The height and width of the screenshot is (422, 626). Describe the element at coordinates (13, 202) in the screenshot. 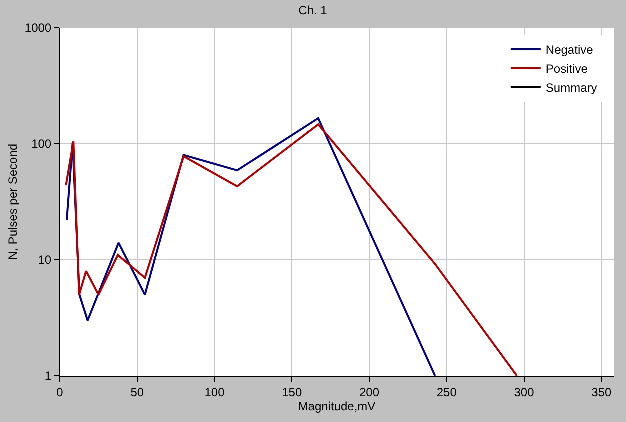

I see `y-axis-title: N, Pulses per Second` at that location.